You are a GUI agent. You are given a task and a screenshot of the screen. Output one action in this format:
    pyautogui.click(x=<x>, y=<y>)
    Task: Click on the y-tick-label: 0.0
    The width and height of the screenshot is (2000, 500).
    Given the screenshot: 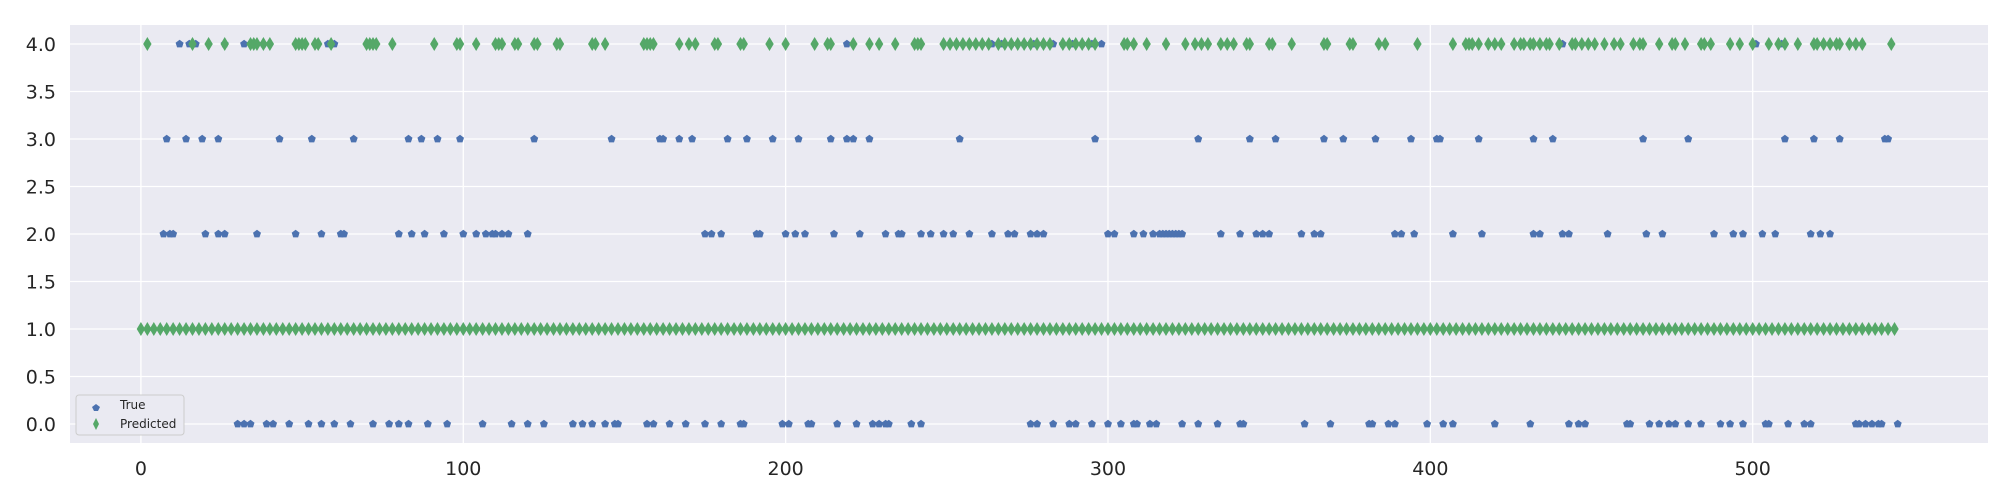 What is the action you would take?
    pyautogui.click(x=41, y=425)
    